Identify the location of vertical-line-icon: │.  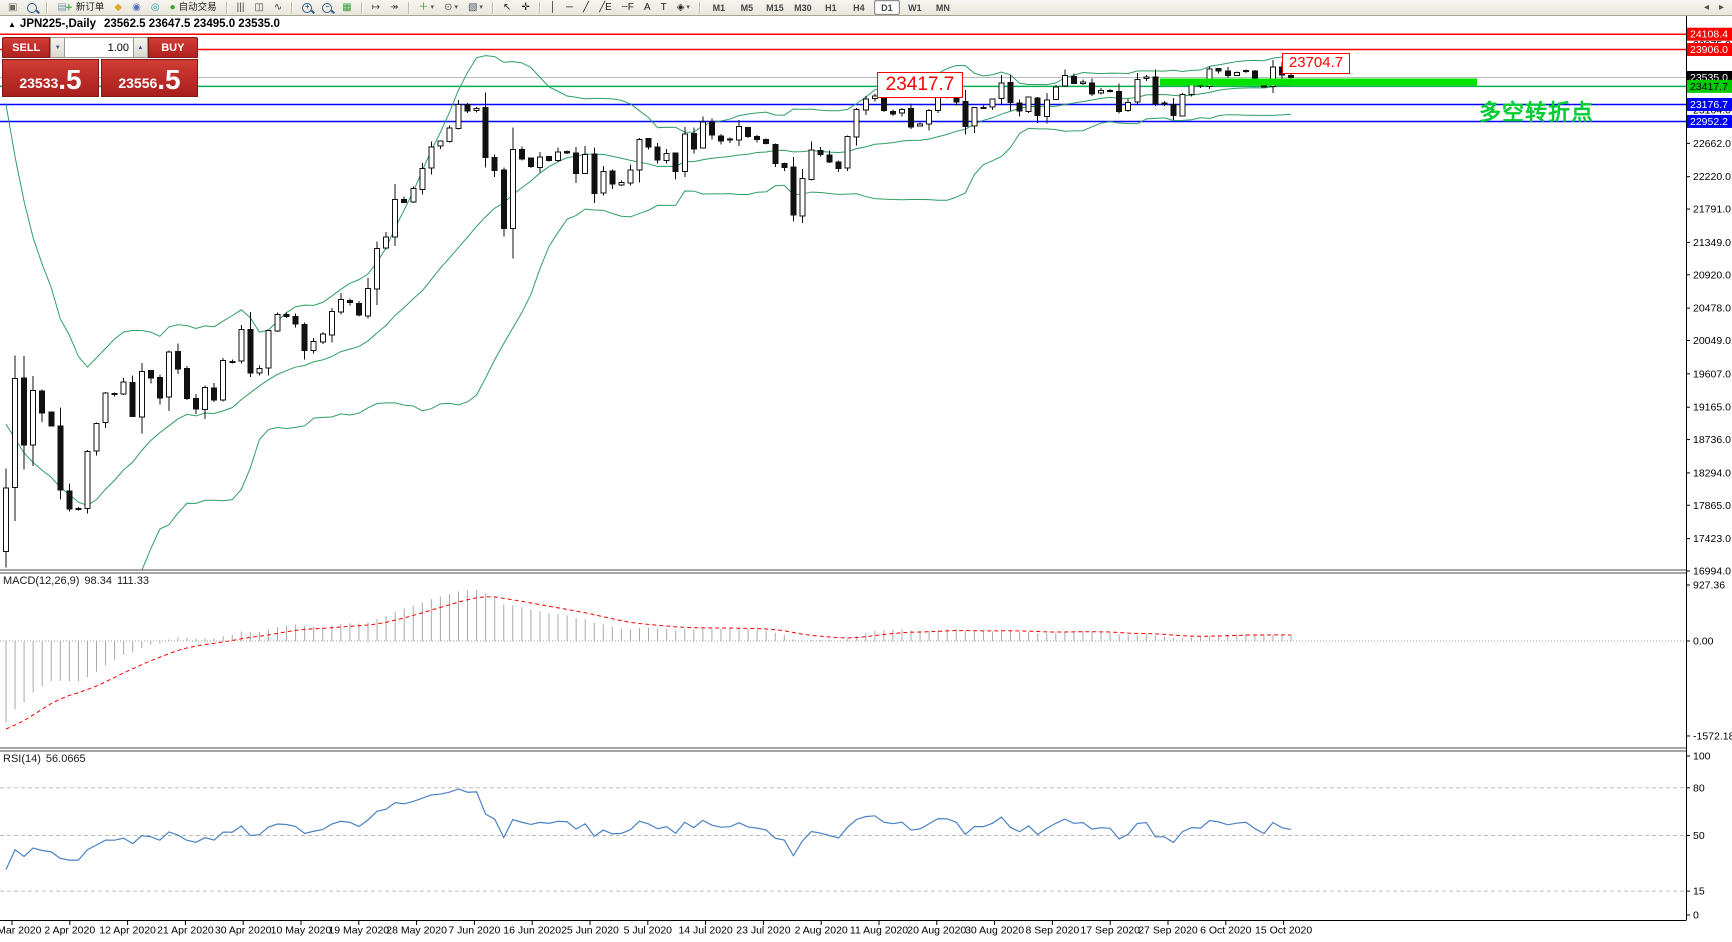
(553, 8).